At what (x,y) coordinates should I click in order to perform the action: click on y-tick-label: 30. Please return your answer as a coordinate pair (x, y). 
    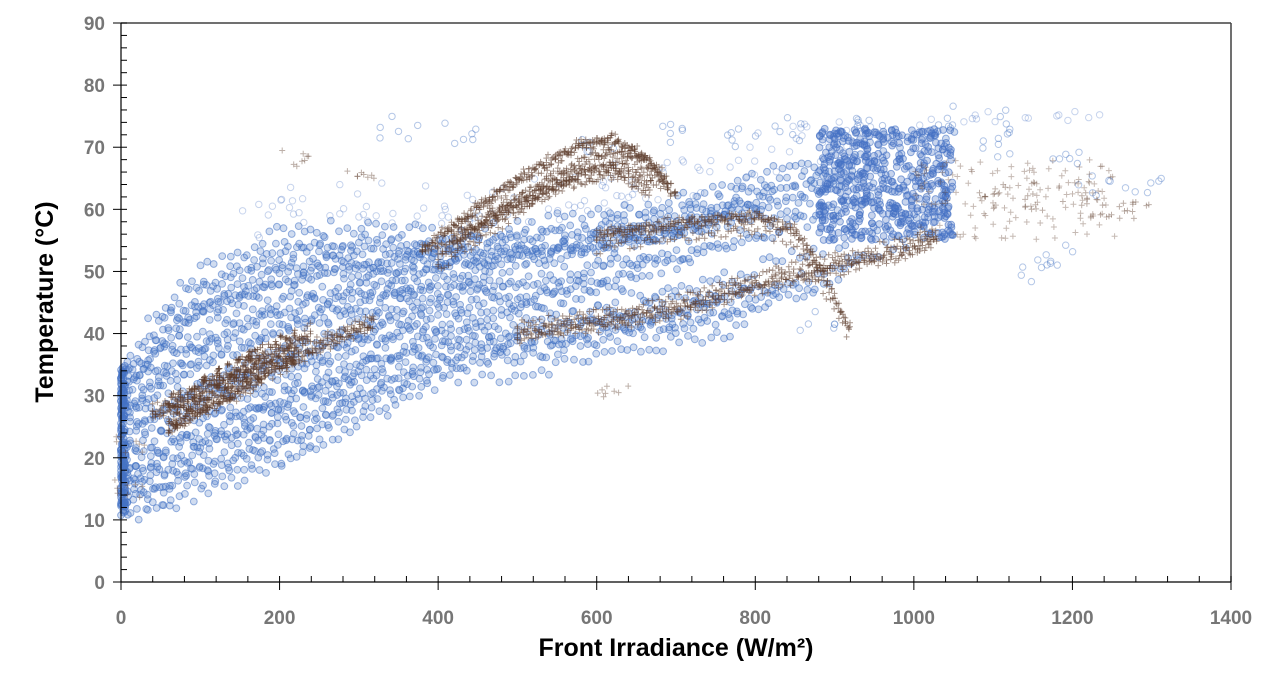
    Looking at the image, I should click on (94, 397).